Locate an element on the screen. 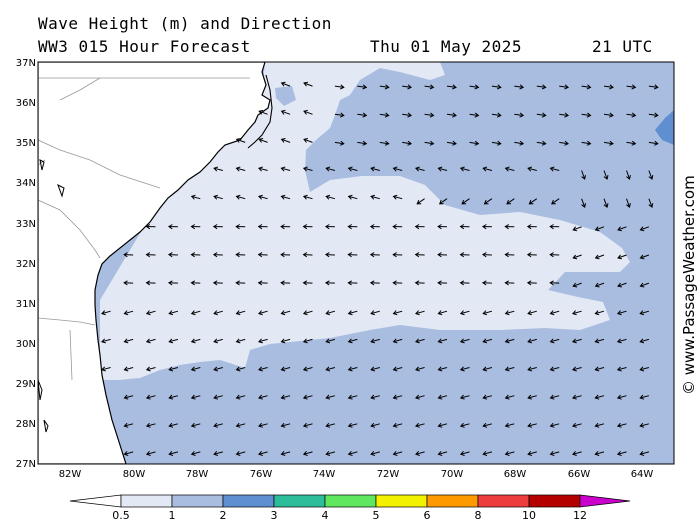 This screenshot has height=525, width=700. legend-label: 1 is located at coordinates (172, 515).